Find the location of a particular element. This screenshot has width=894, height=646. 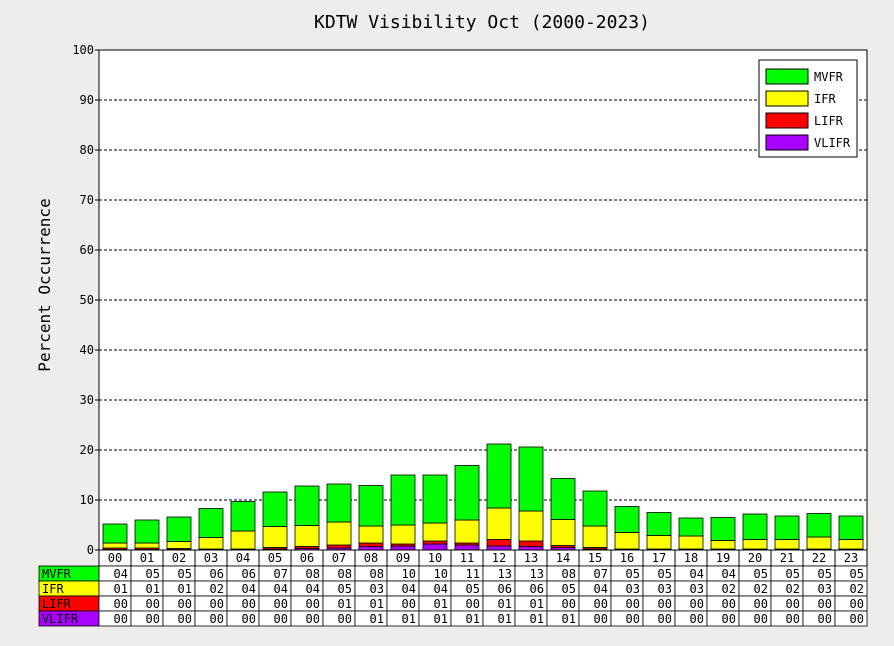

table-cell-value: 04 is located at coordinates (601, 589).